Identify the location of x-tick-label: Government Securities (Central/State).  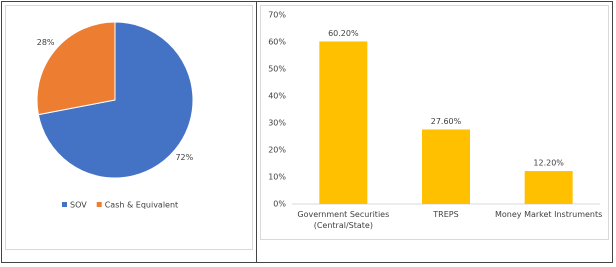
(343, 220).